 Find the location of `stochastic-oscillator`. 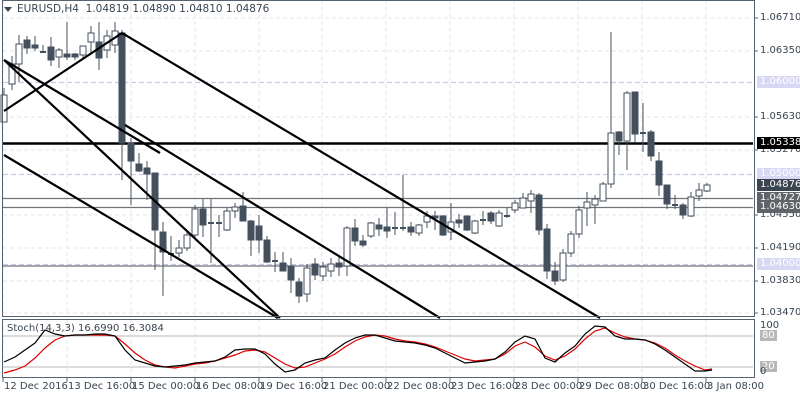

stochastic-oscillator is located at coordinates (378, 349).